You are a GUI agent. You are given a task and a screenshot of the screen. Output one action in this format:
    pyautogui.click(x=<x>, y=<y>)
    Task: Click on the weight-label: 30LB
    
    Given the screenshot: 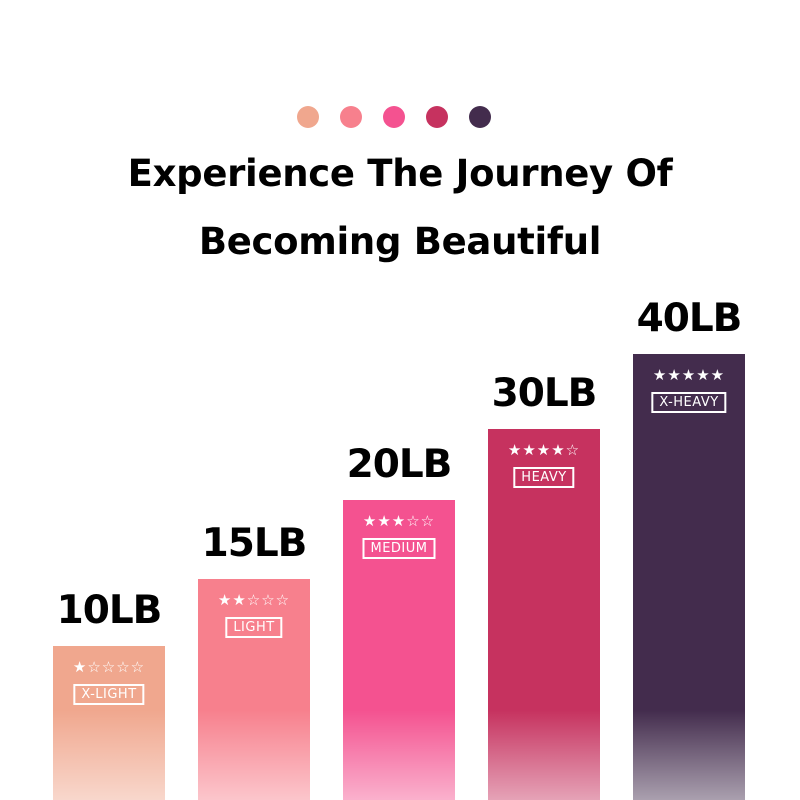 What is the action you would take?
    pyautogui.click(x=544, y=393)
    